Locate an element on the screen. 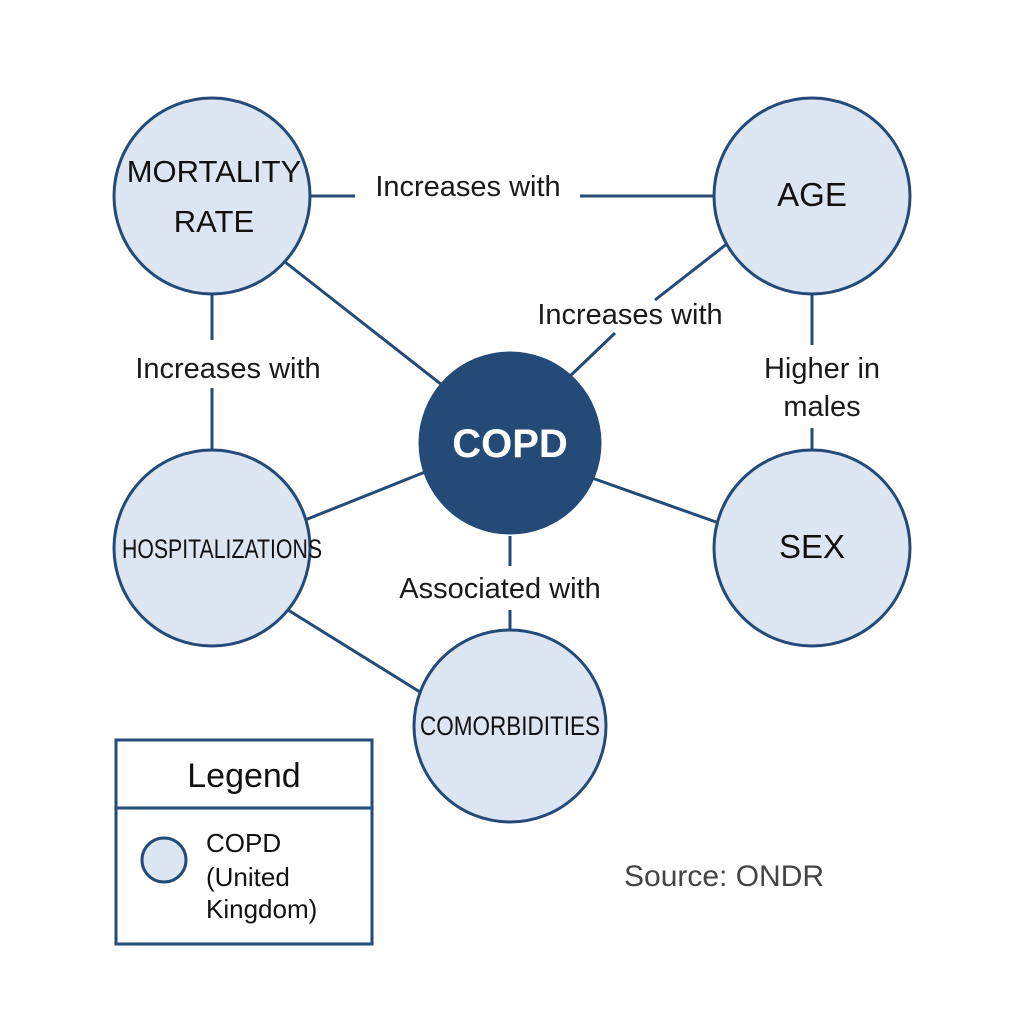 This screenshot has width=1024, height=1024. node-comorbidities: COMORBIDITIES is located at coordinates (510, 726).